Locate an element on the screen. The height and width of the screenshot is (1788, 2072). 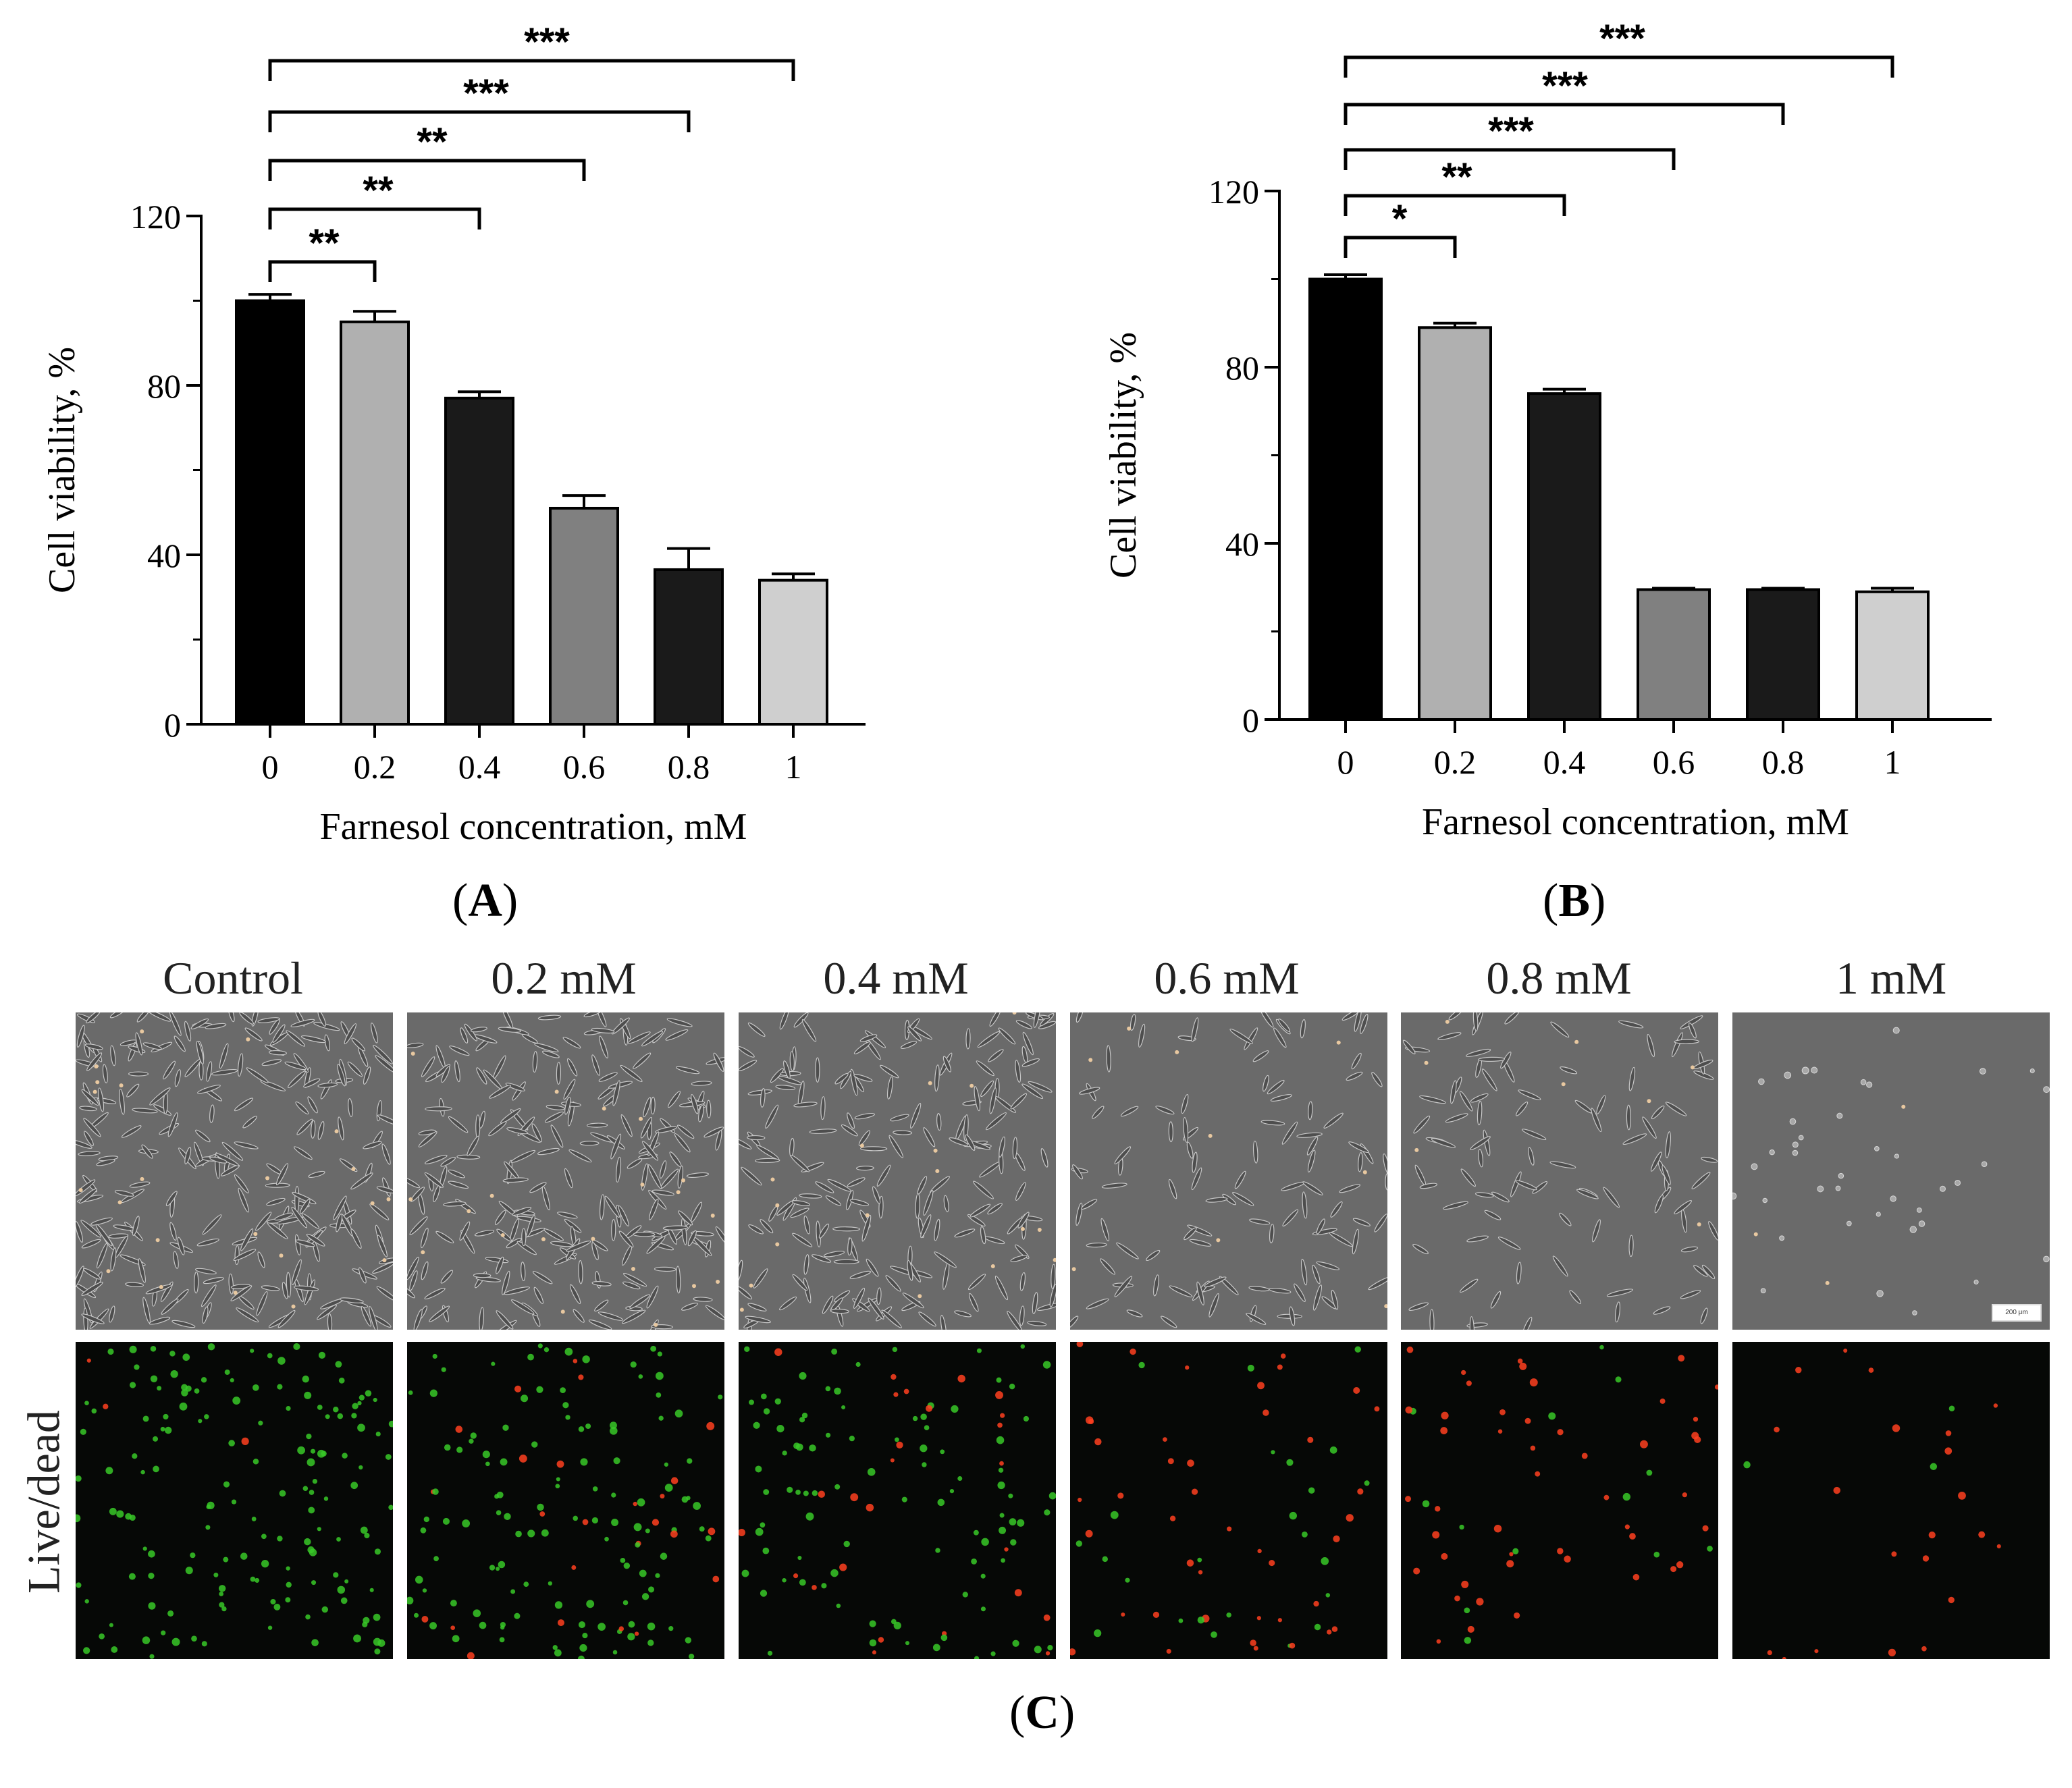
panel-label-b: (B) is located at coordinates (1574, 901).